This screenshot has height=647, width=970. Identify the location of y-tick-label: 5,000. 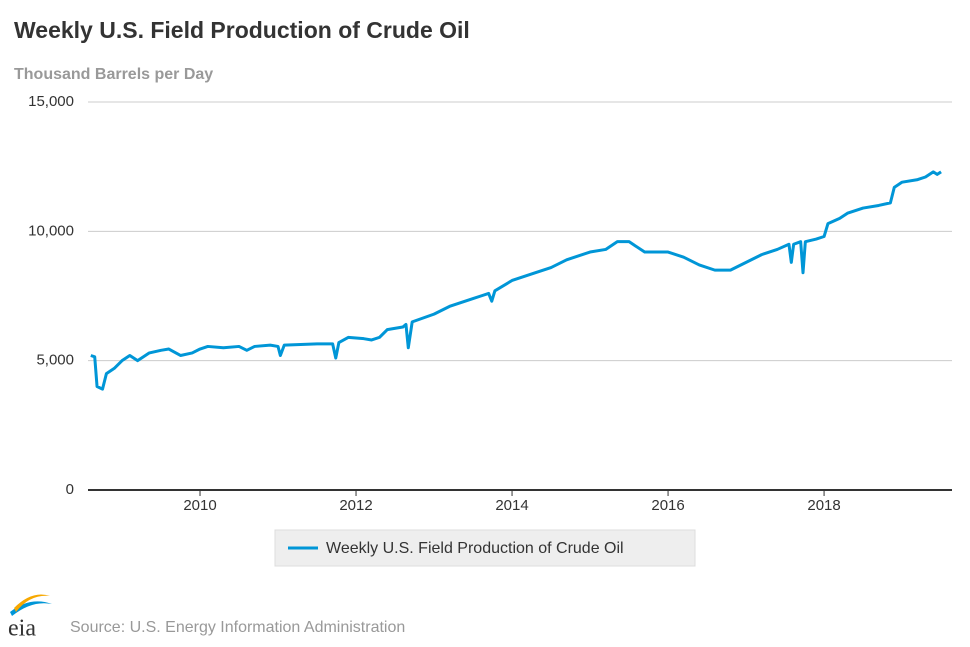
(55, 360).